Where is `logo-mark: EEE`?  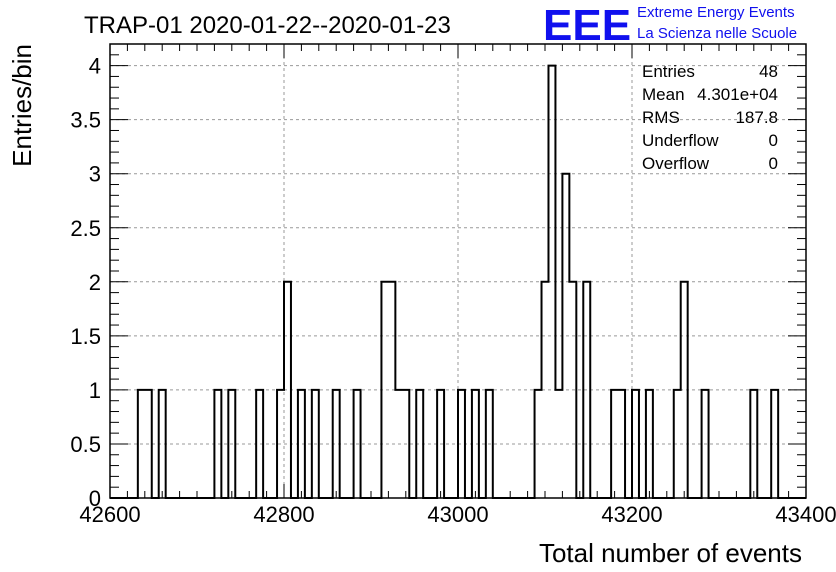 logo-mark: EEE is located at coordinates (587, 25).